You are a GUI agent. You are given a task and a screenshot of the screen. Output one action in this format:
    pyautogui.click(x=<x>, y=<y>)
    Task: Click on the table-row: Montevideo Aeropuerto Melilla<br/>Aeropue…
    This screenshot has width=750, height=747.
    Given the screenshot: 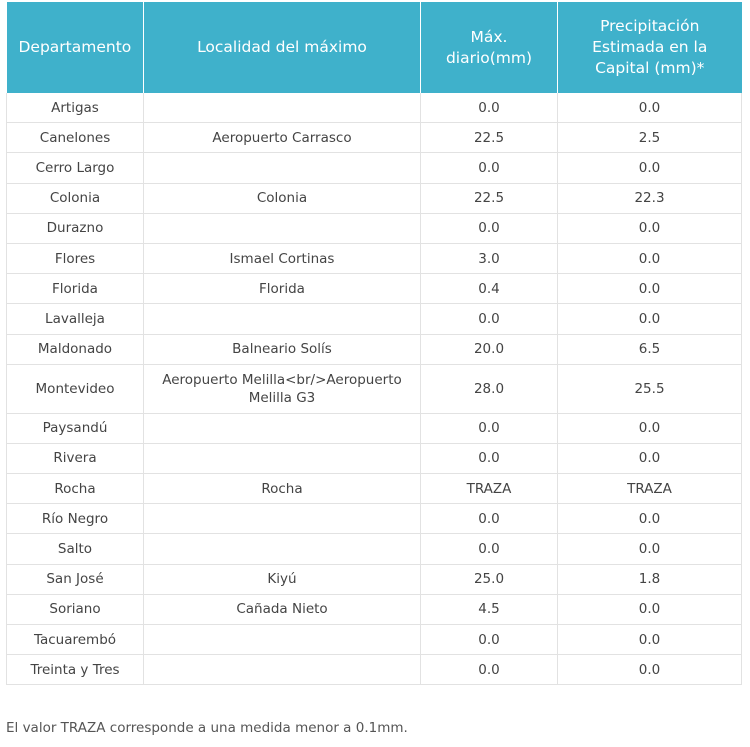 What is the action you would take?
    pyautogui.click(x=374, y=389)
    